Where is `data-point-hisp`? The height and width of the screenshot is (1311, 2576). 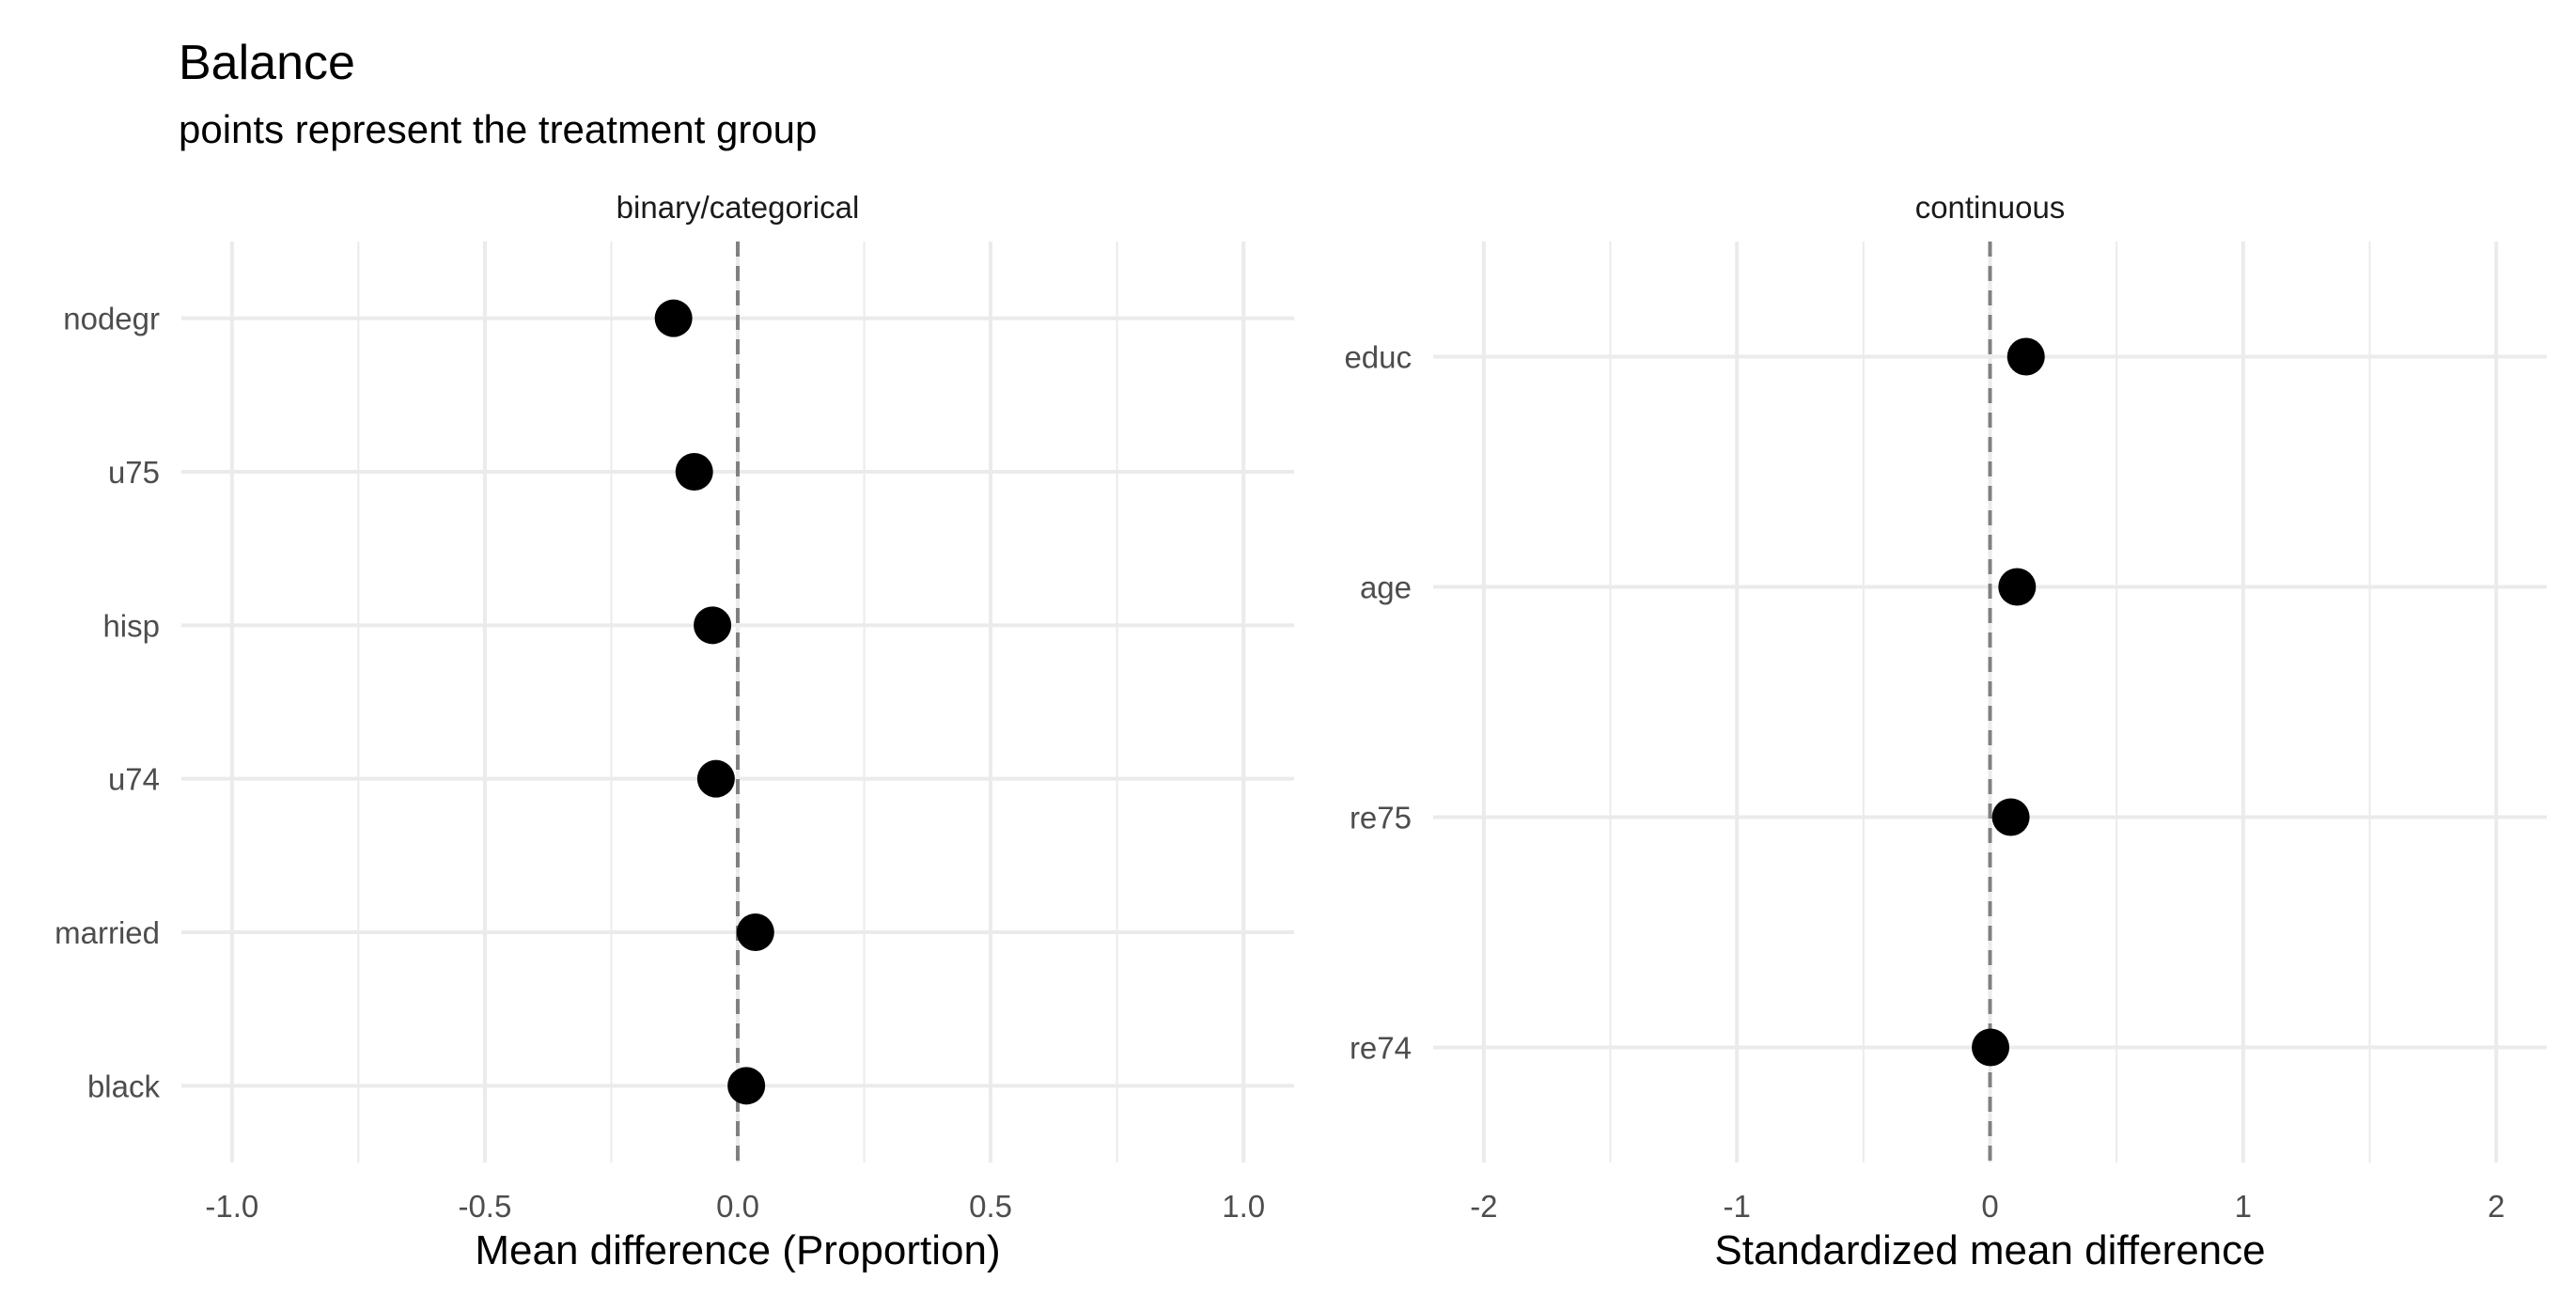 data-point-hisp is located at coordinates (713, 625).